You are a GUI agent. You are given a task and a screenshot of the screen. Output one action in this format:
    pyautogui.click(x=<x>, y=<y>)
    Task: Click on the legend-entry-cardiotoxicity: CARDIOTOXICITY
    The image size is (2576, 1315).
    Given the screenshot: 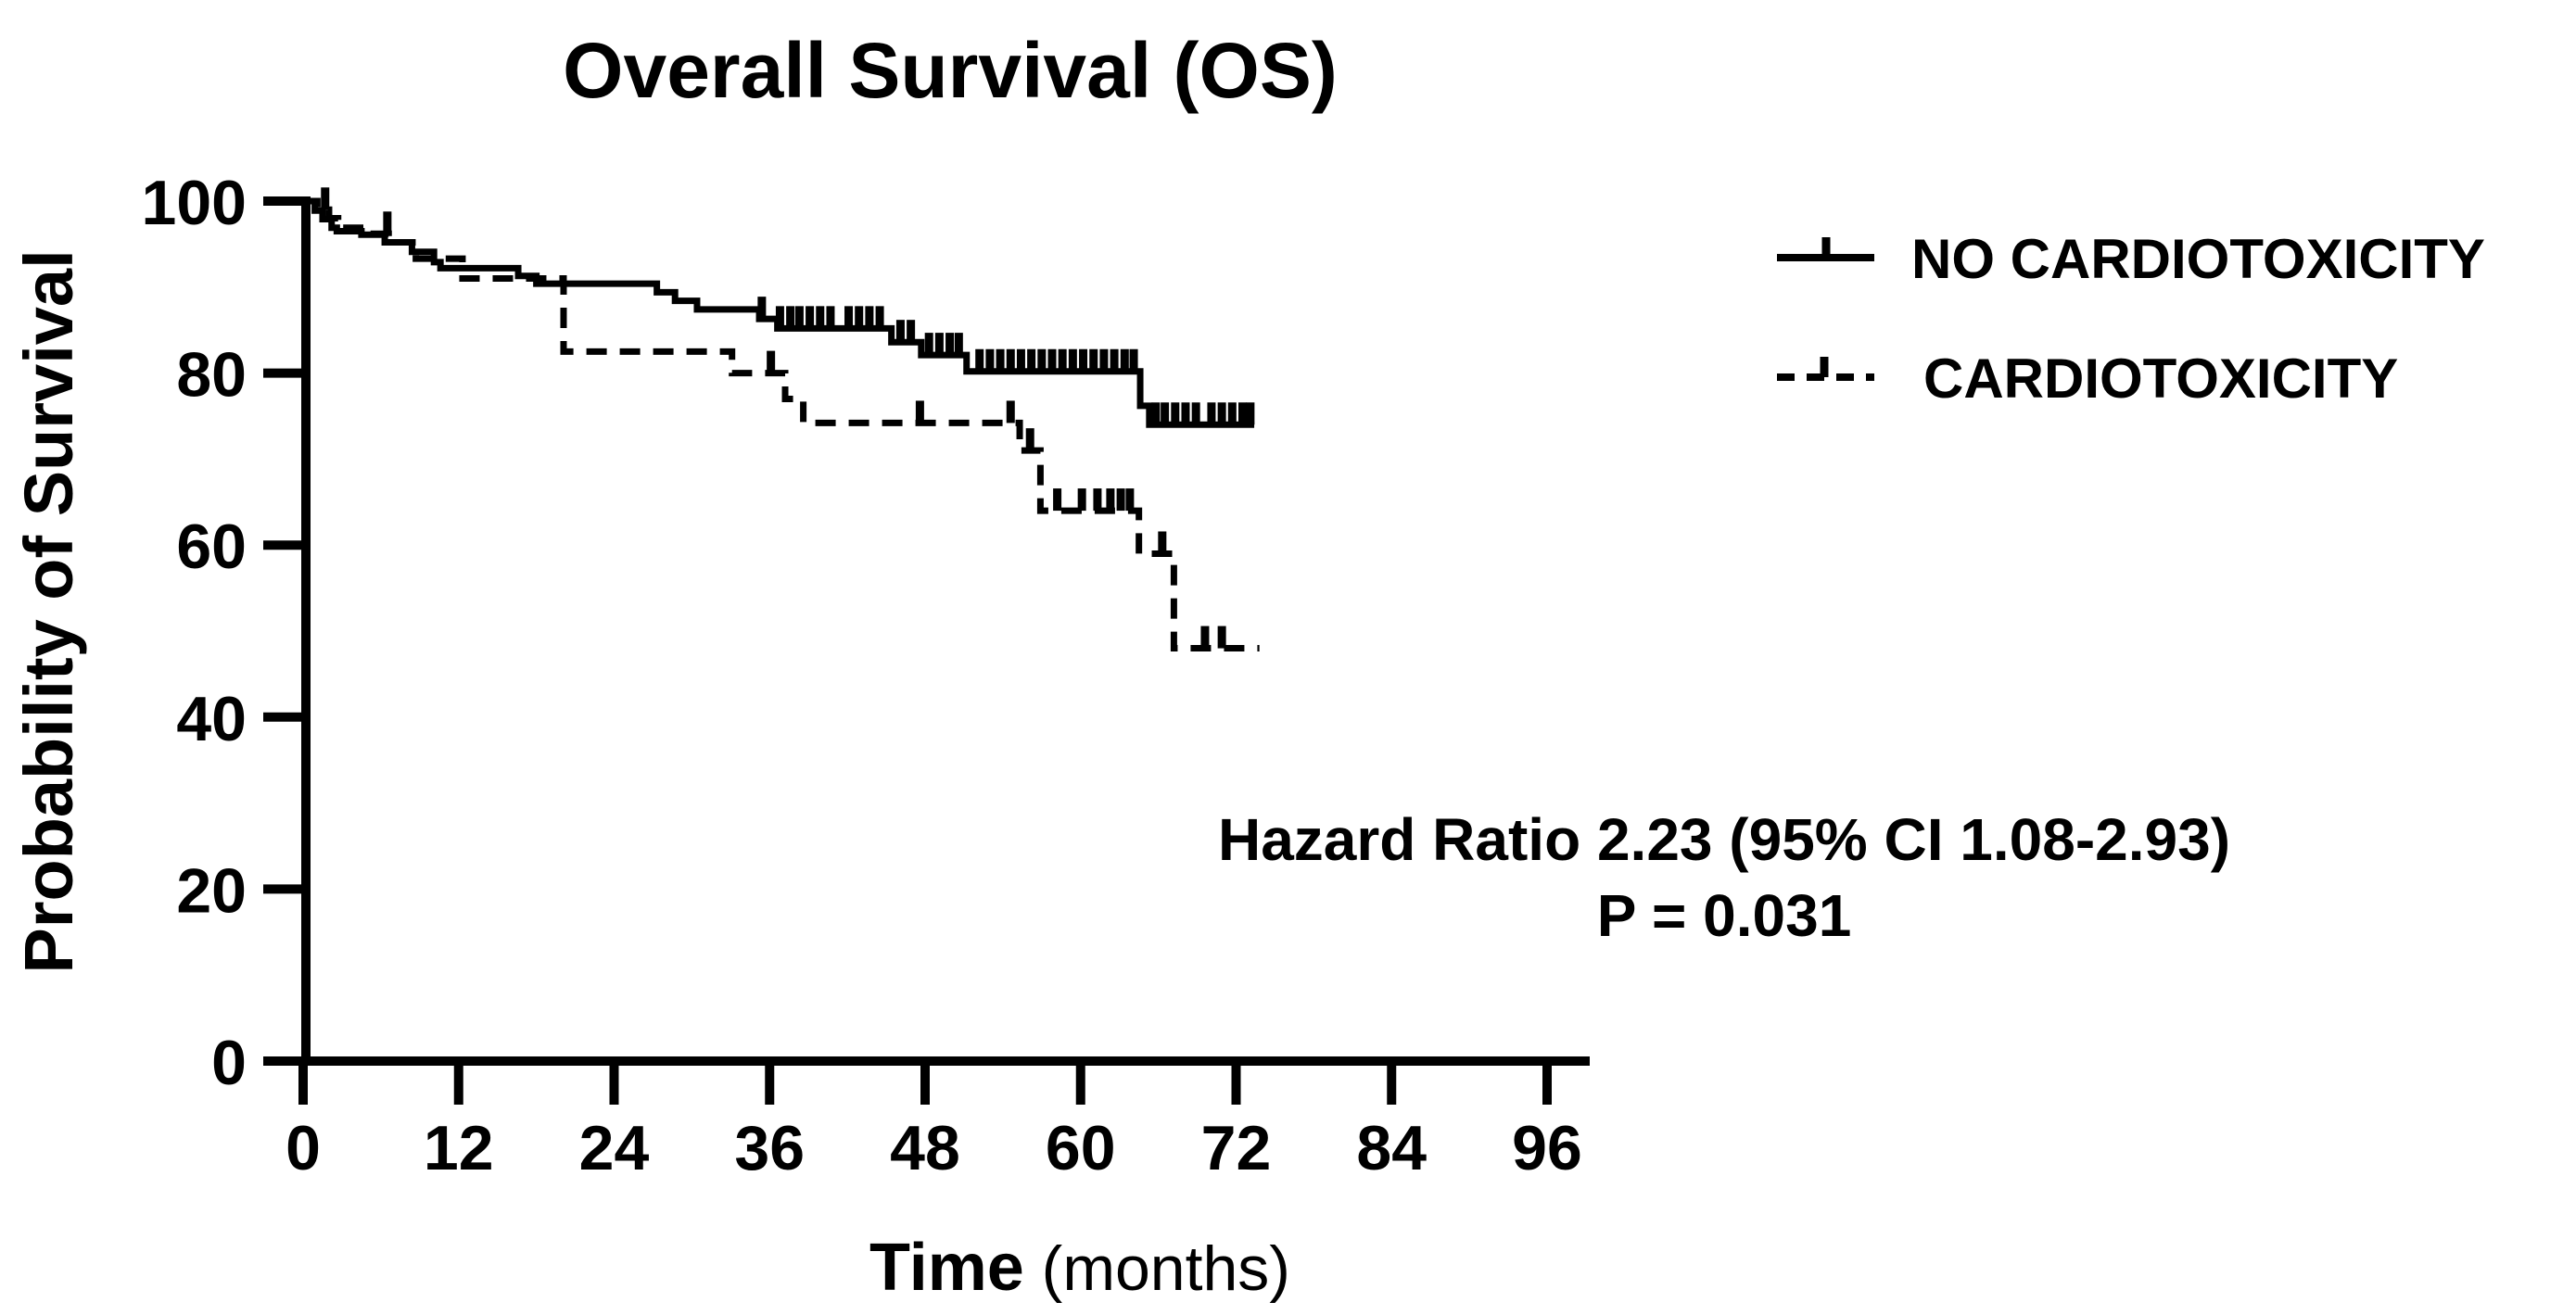 What is the action you would take?
    pyautogui.click(x=2087, y=379)
    